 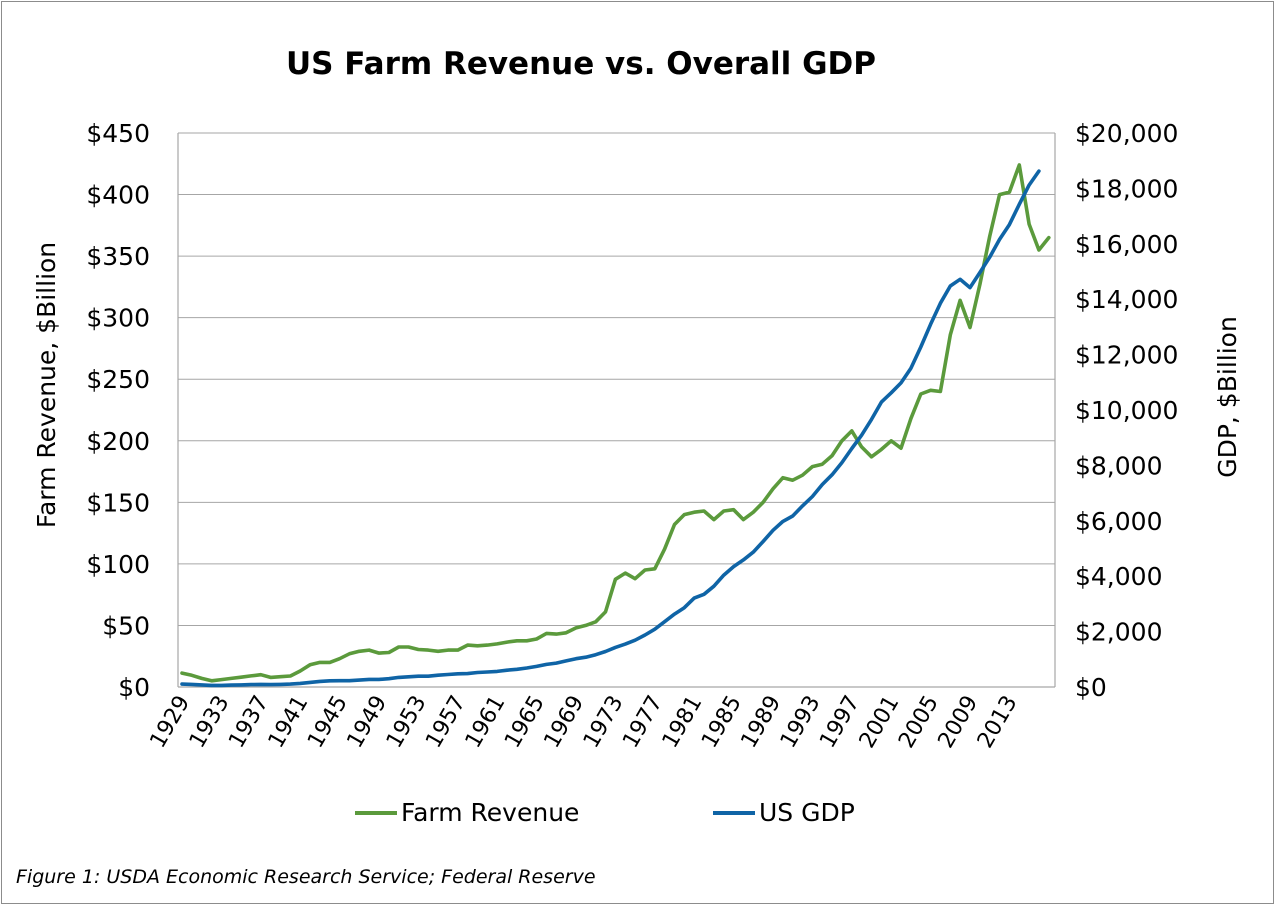 I want to click on x-tick-label: 2009, so click(x=959, y=722).